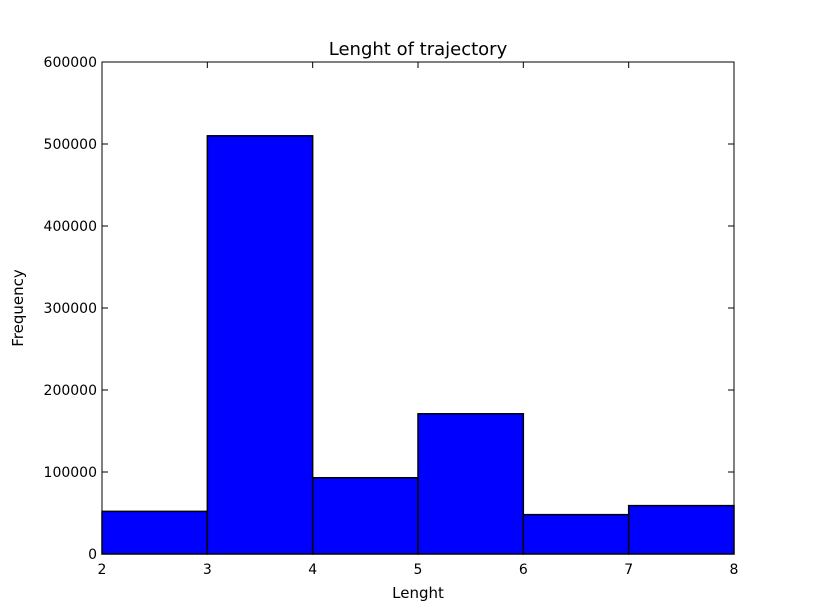 This screenshot has height=615, width=815. Describe the element at coordinates (18, 308) in the screenshot. I see `y-axis-label: Frequency` at that location.